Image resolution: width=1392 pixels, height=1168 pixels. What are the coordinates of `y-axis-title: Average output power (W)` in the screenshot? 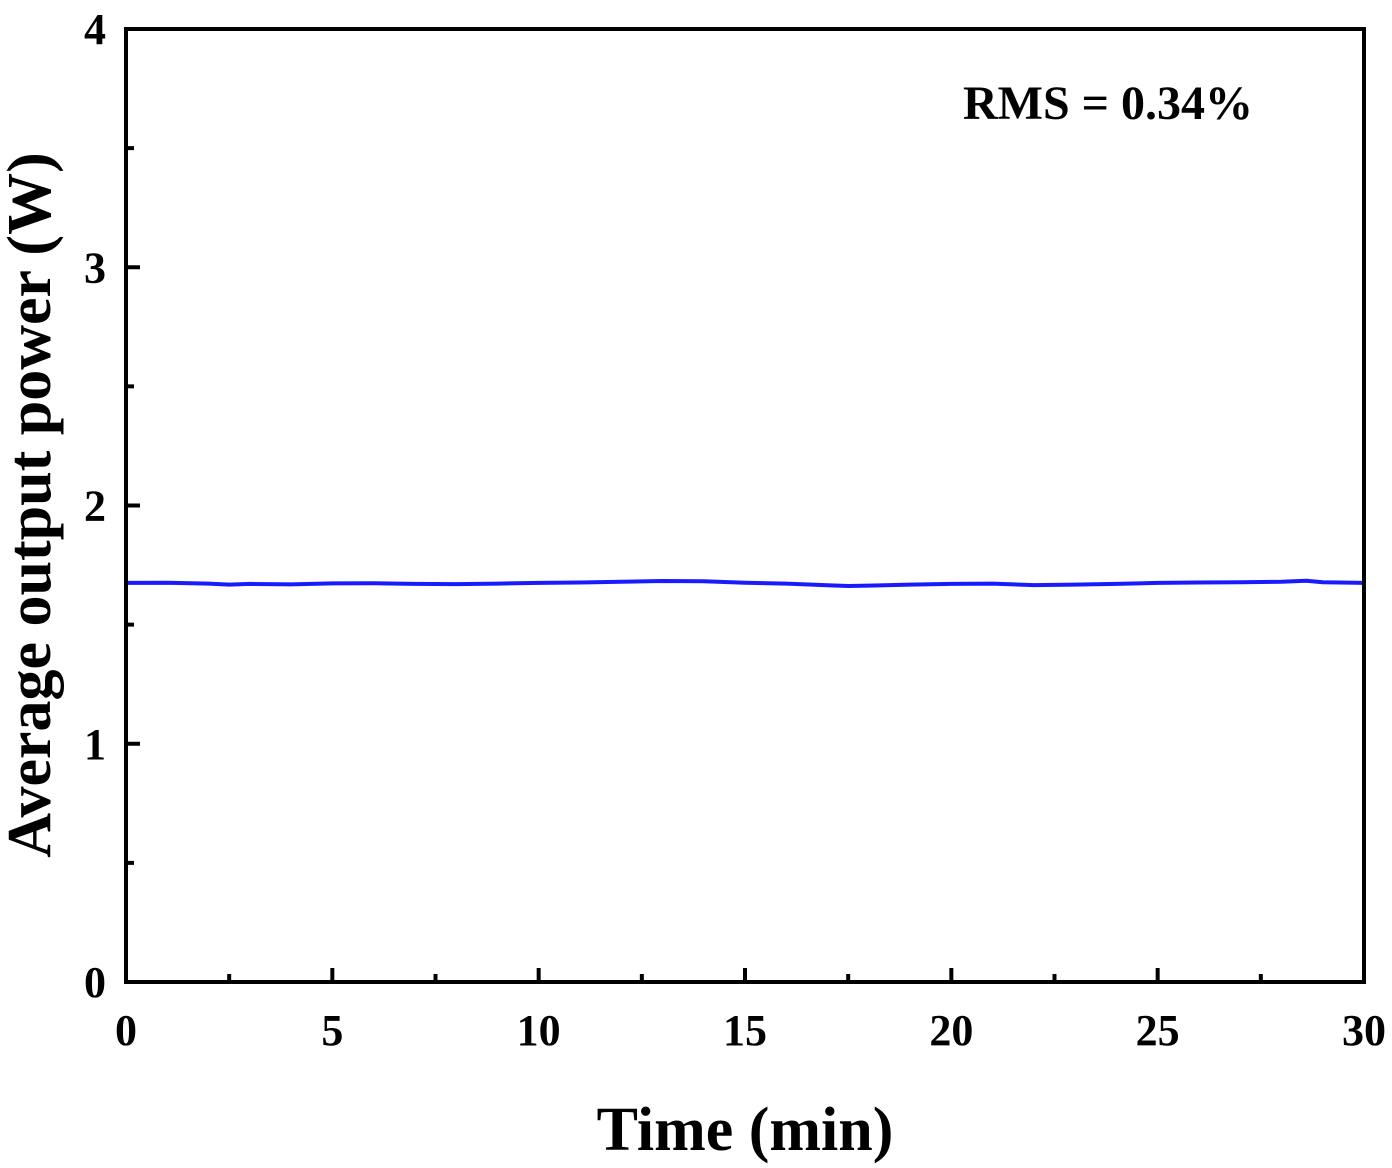 It's located at (32, 504).